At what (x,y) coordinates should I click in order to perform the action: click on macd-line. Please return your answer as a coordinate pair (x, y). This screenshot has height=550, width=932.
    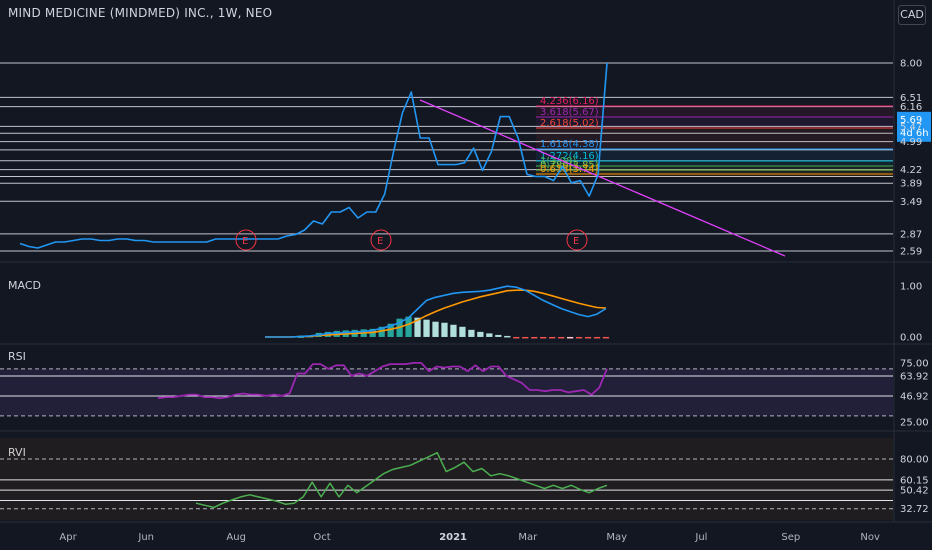
    Looking at the image, I should click on (436, 311).